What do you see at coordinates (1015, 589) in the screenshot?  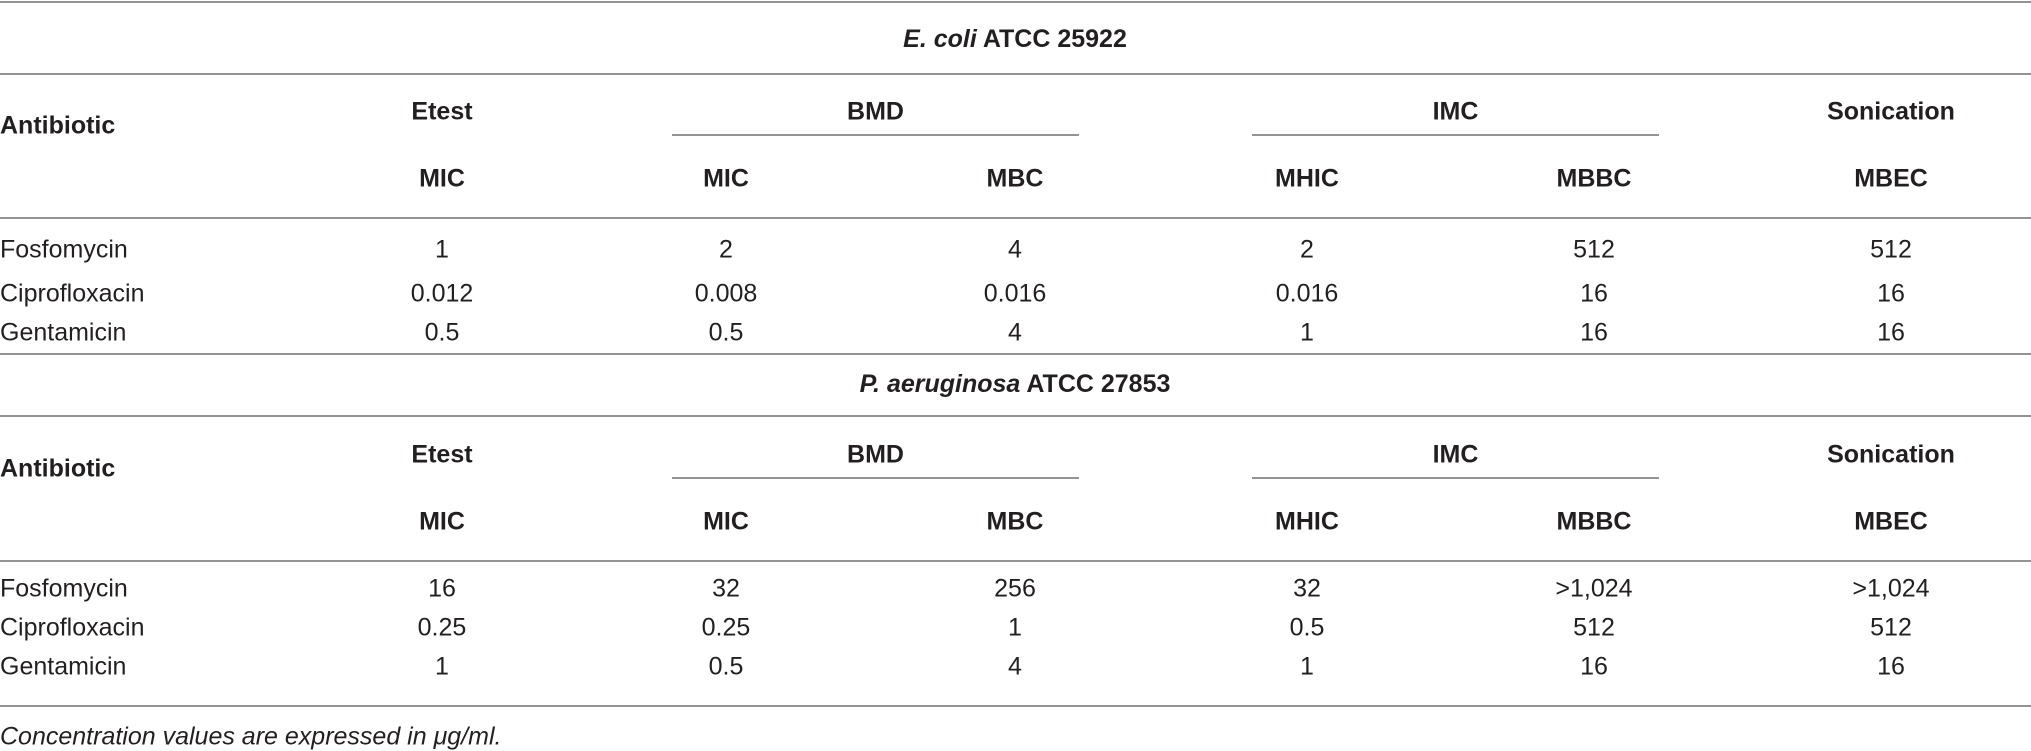 I see `cell: 256` at bounding box center [1015, 589].